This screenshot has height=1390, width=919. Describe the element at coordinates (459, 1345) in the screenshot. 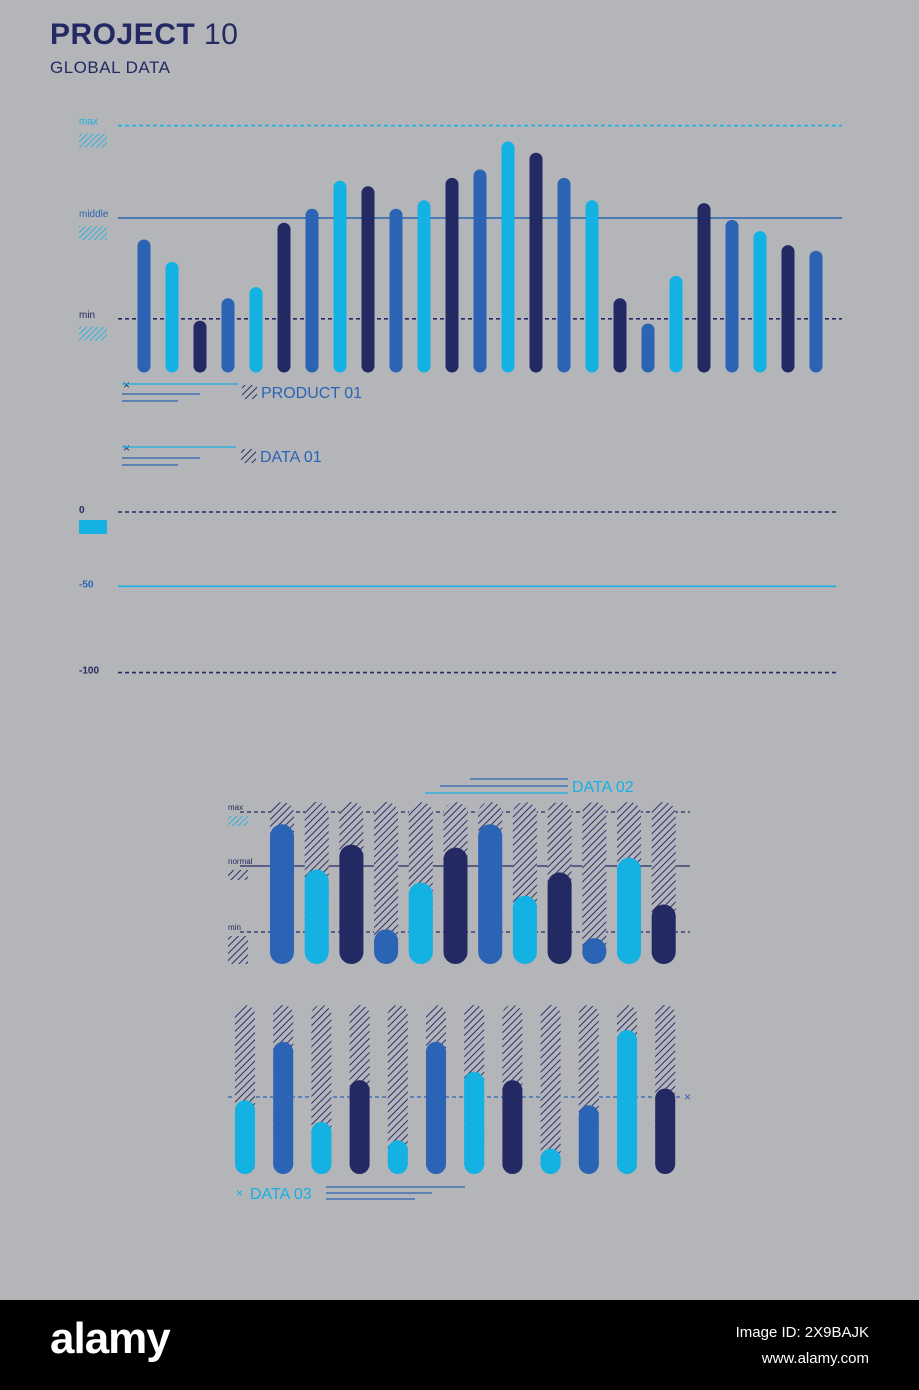

I see `footer-bar: alamy Image ID: 2X9BAJK www.alamy.com` at that location.